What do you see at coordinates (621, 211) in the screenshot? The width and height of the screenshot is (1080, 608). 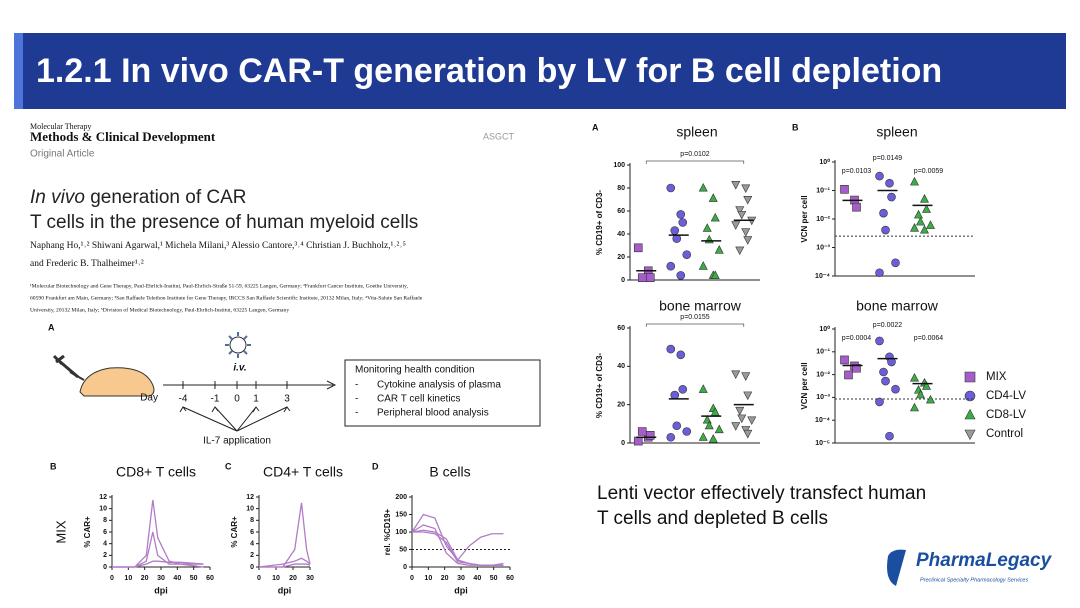 I see `y-tick-label: 60` at bounding box center [621, 211].